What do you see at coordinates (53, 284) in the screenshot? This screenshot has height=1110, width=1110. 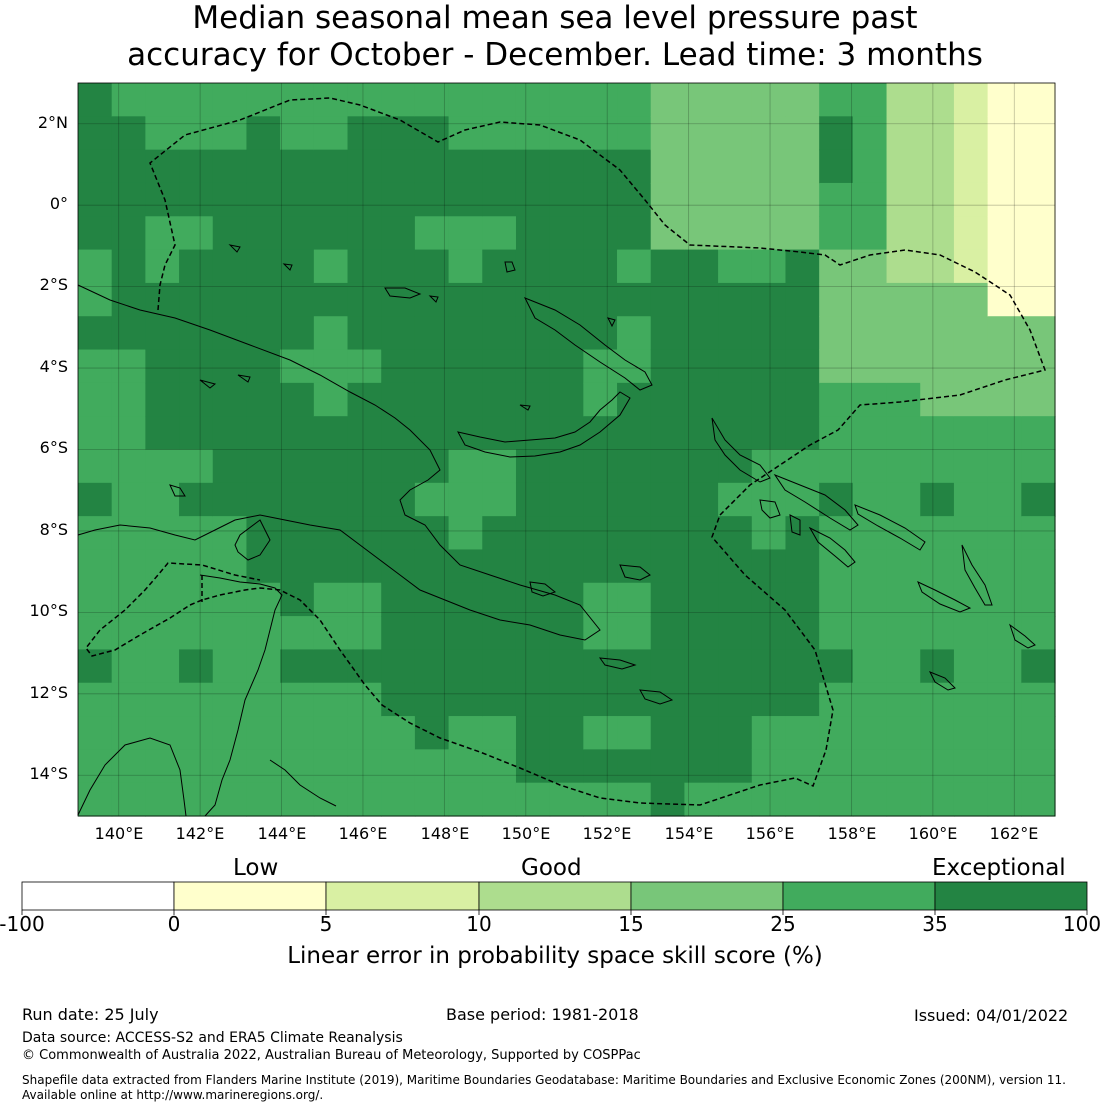 I see `lat-label: 2°S` at bounding box center [53, 284].